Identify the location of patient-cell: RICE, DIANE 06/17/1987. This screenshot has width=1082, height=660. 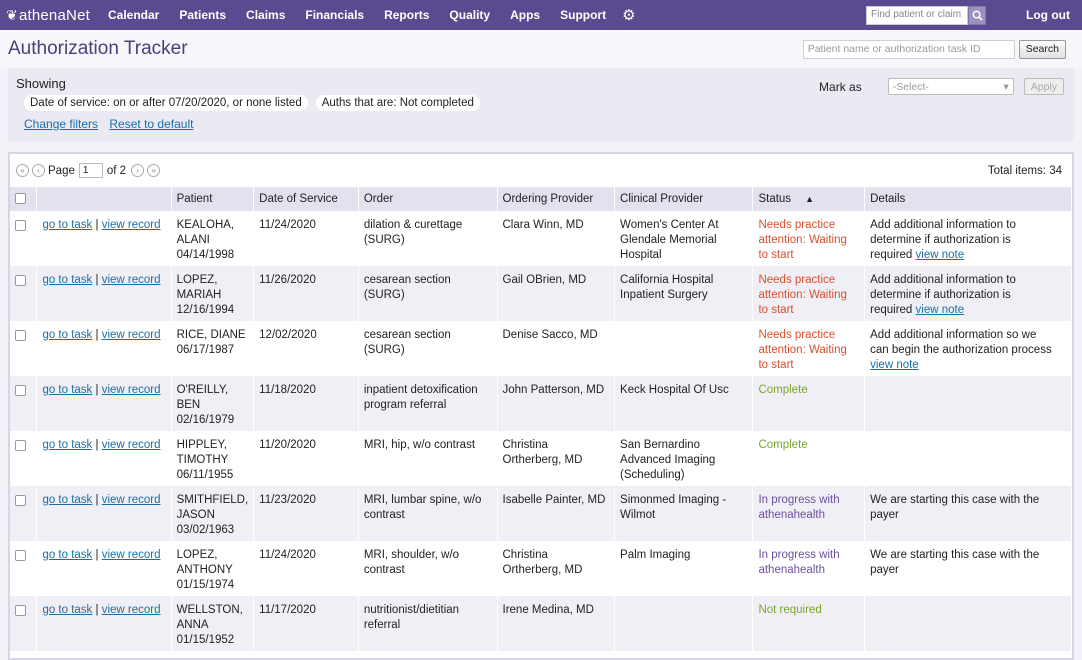
(213, 348).